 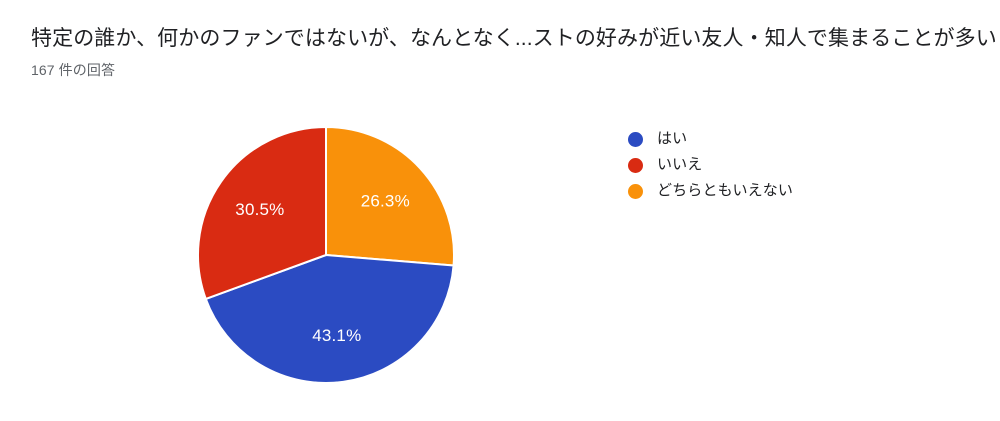 I want to click on legend-swatch-hai, so click(x=635, y=139).